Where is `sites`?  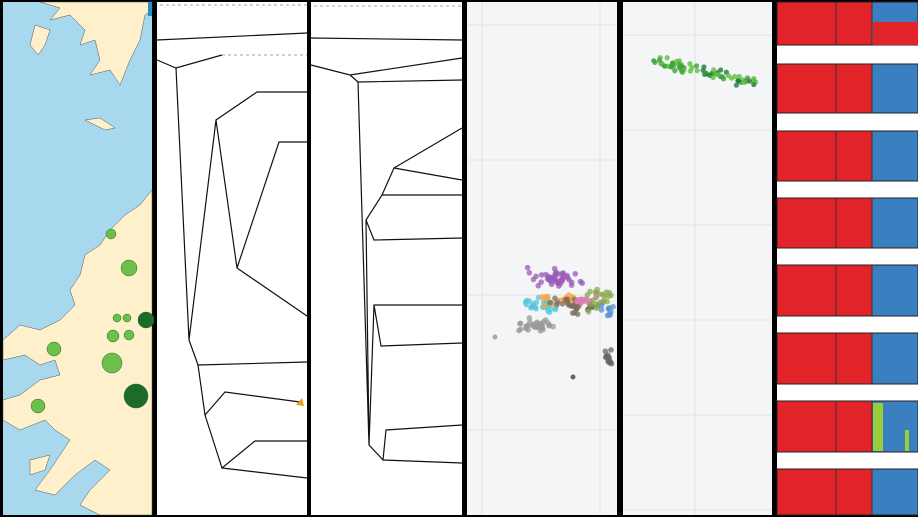 sites is located at coordinates (92, 321).